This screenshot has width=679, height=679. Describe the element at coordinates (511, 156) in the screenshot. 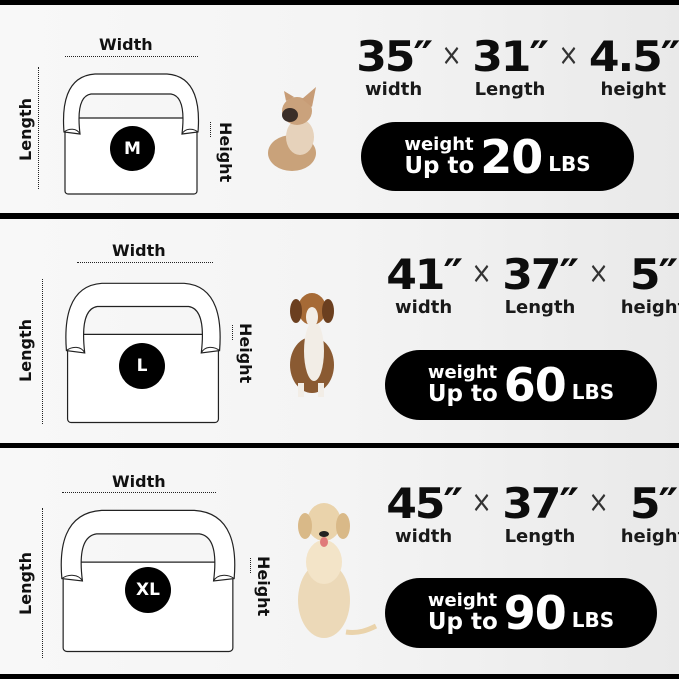

I see `weight-value: 20` at that location.